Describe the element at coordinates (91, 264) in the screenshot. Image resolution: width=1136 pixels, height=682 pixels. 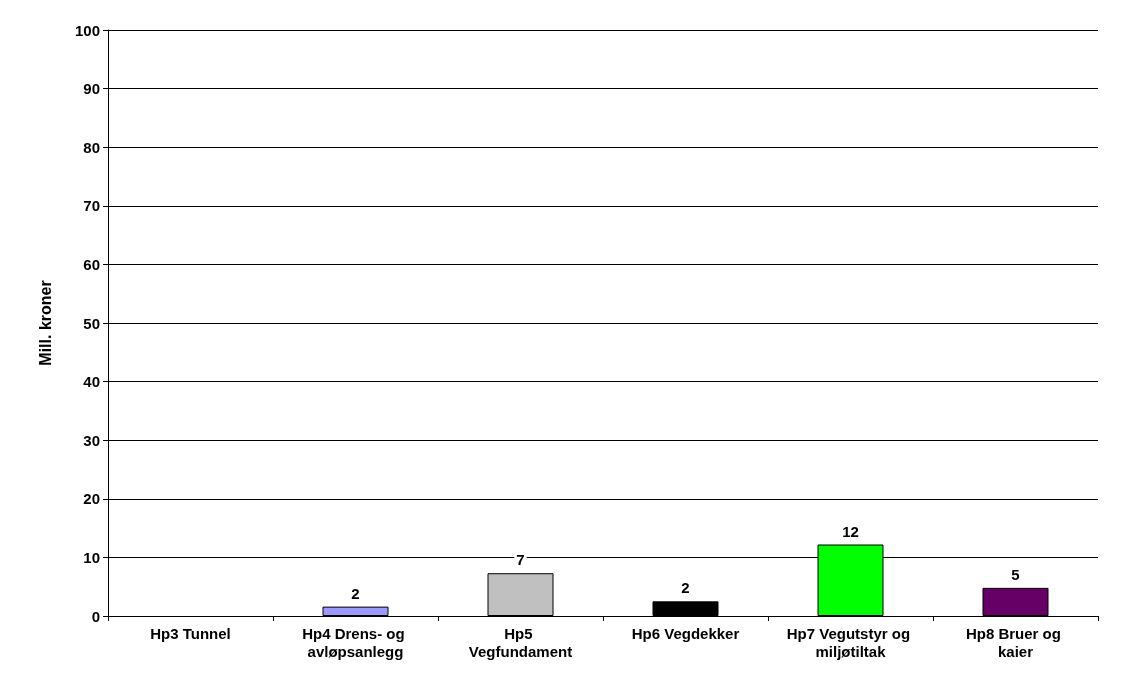
I see `y-tick-label: 60` at that location.